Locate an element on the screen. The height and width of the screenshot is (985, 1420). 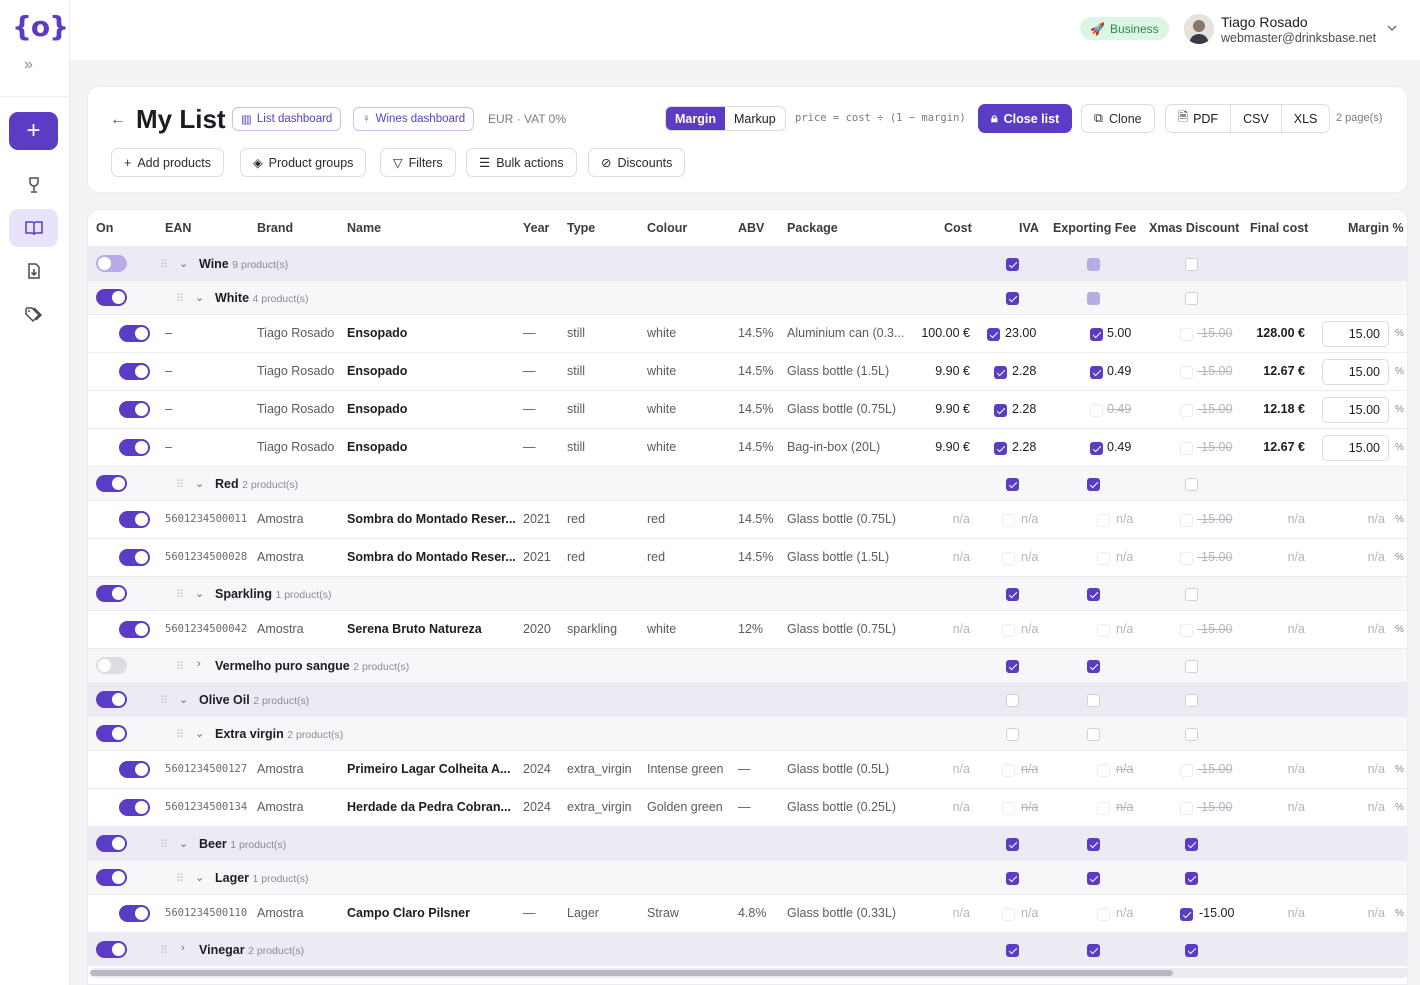
back-arrow-icon: ← is located at coordinates (118, 119).